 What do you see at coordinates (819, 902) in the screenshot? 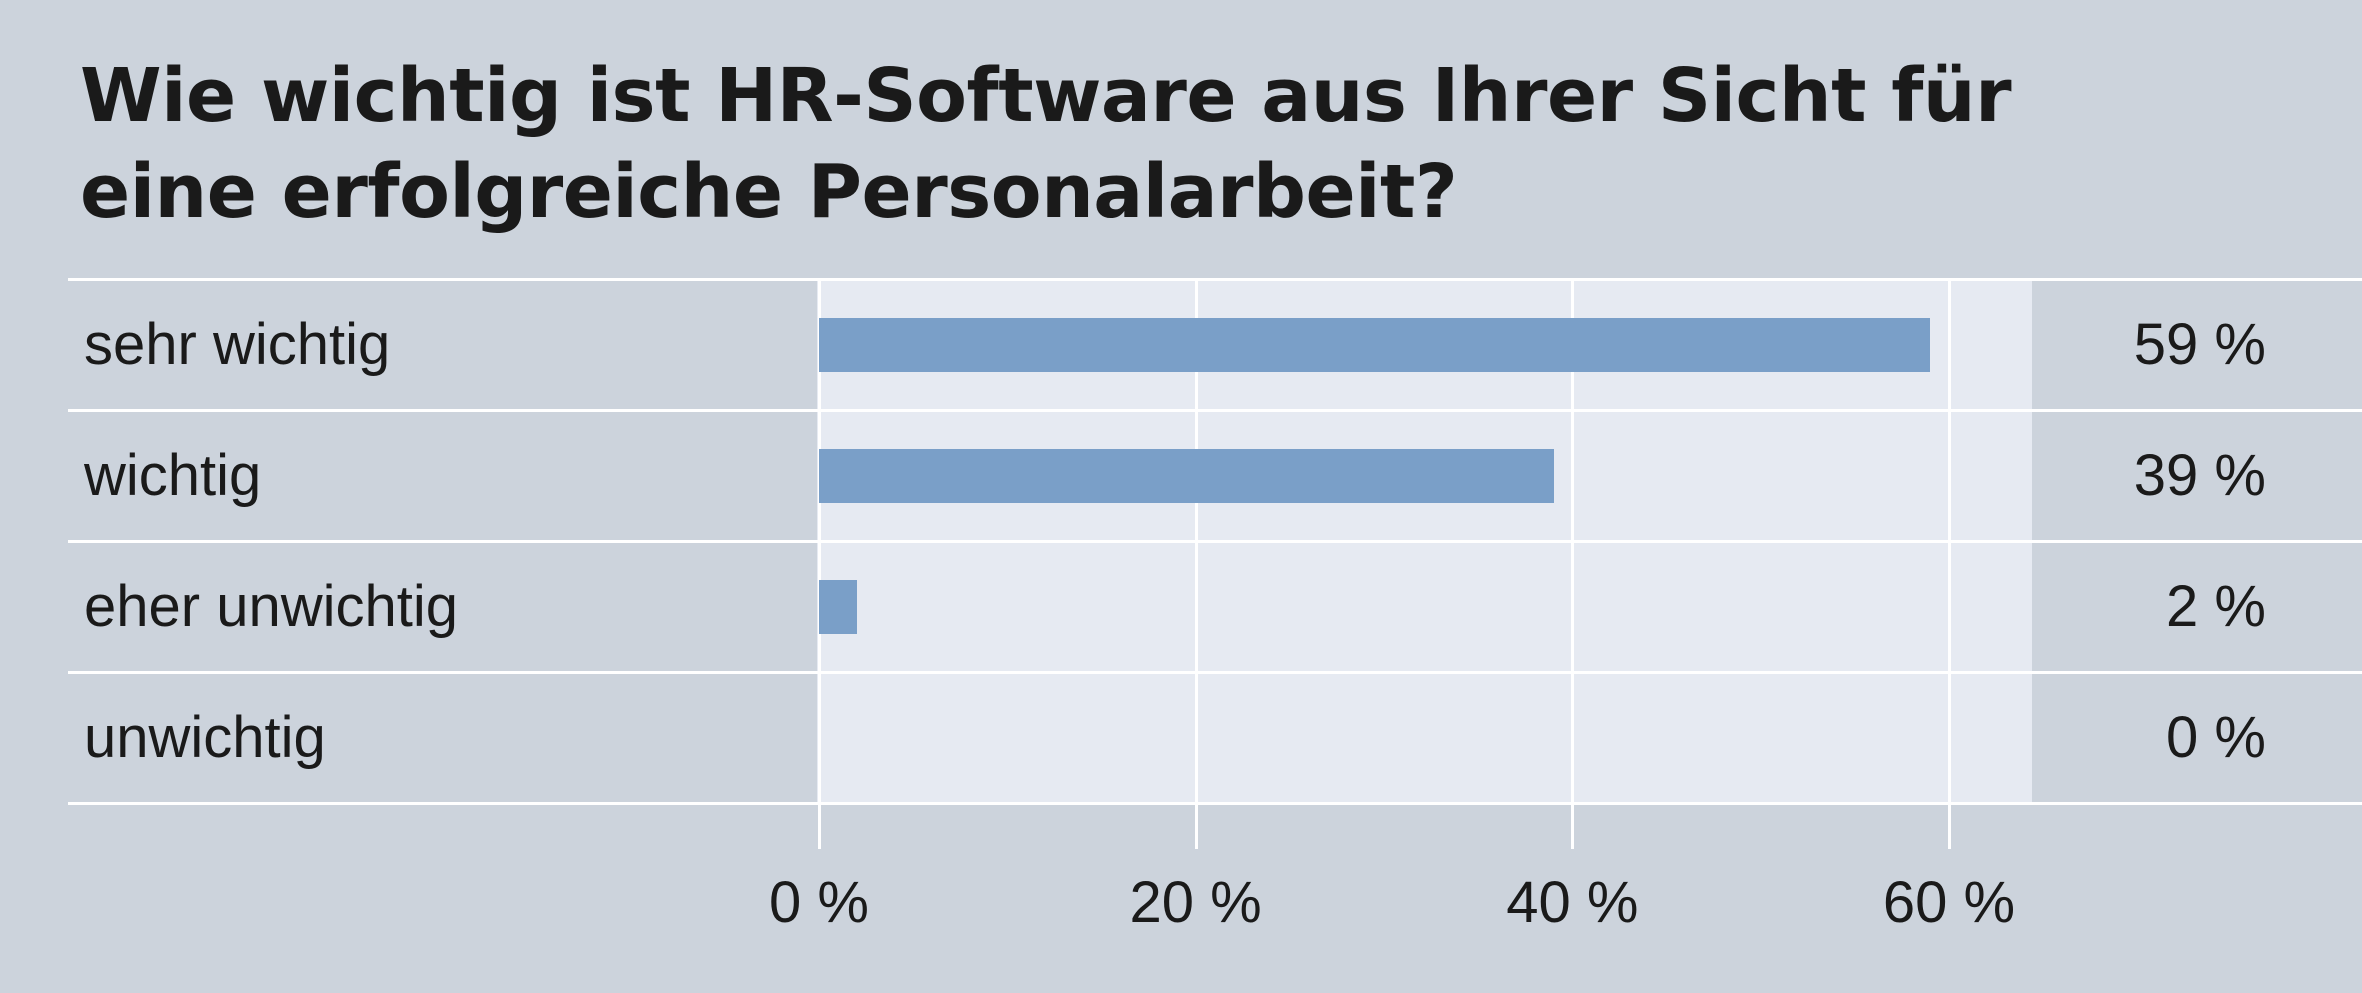
I see `tick-label: 0 %` at bounding box center [819, 902].